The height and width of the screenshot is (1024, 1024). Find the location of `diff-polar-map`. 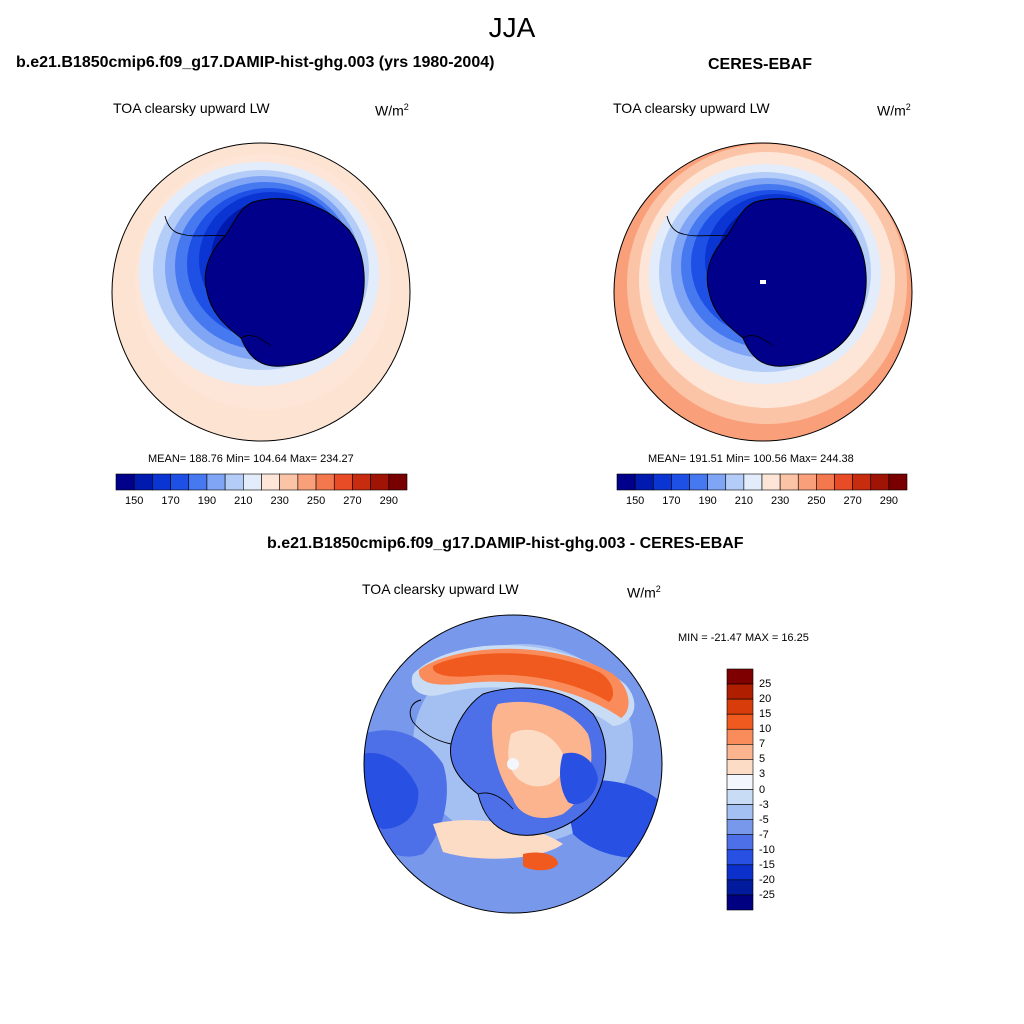

diff-polar-map is located at coordinates (513, 764).